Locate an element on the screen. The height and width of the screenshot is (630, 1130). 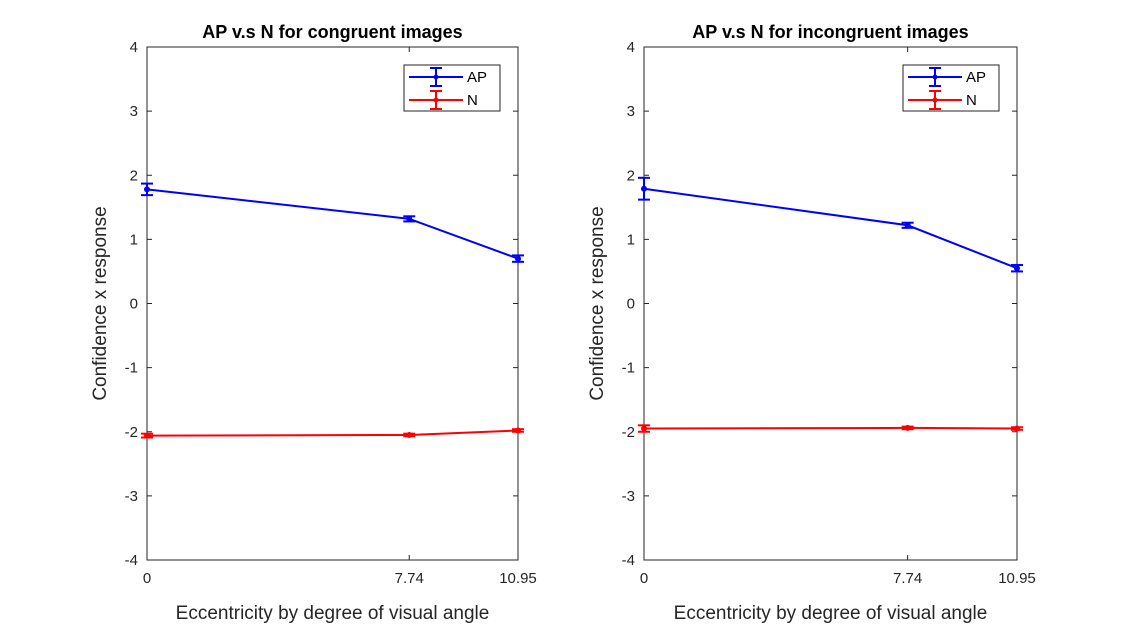
chart-title: AP v.s N for congruent images is located at coordinates (332, 32).